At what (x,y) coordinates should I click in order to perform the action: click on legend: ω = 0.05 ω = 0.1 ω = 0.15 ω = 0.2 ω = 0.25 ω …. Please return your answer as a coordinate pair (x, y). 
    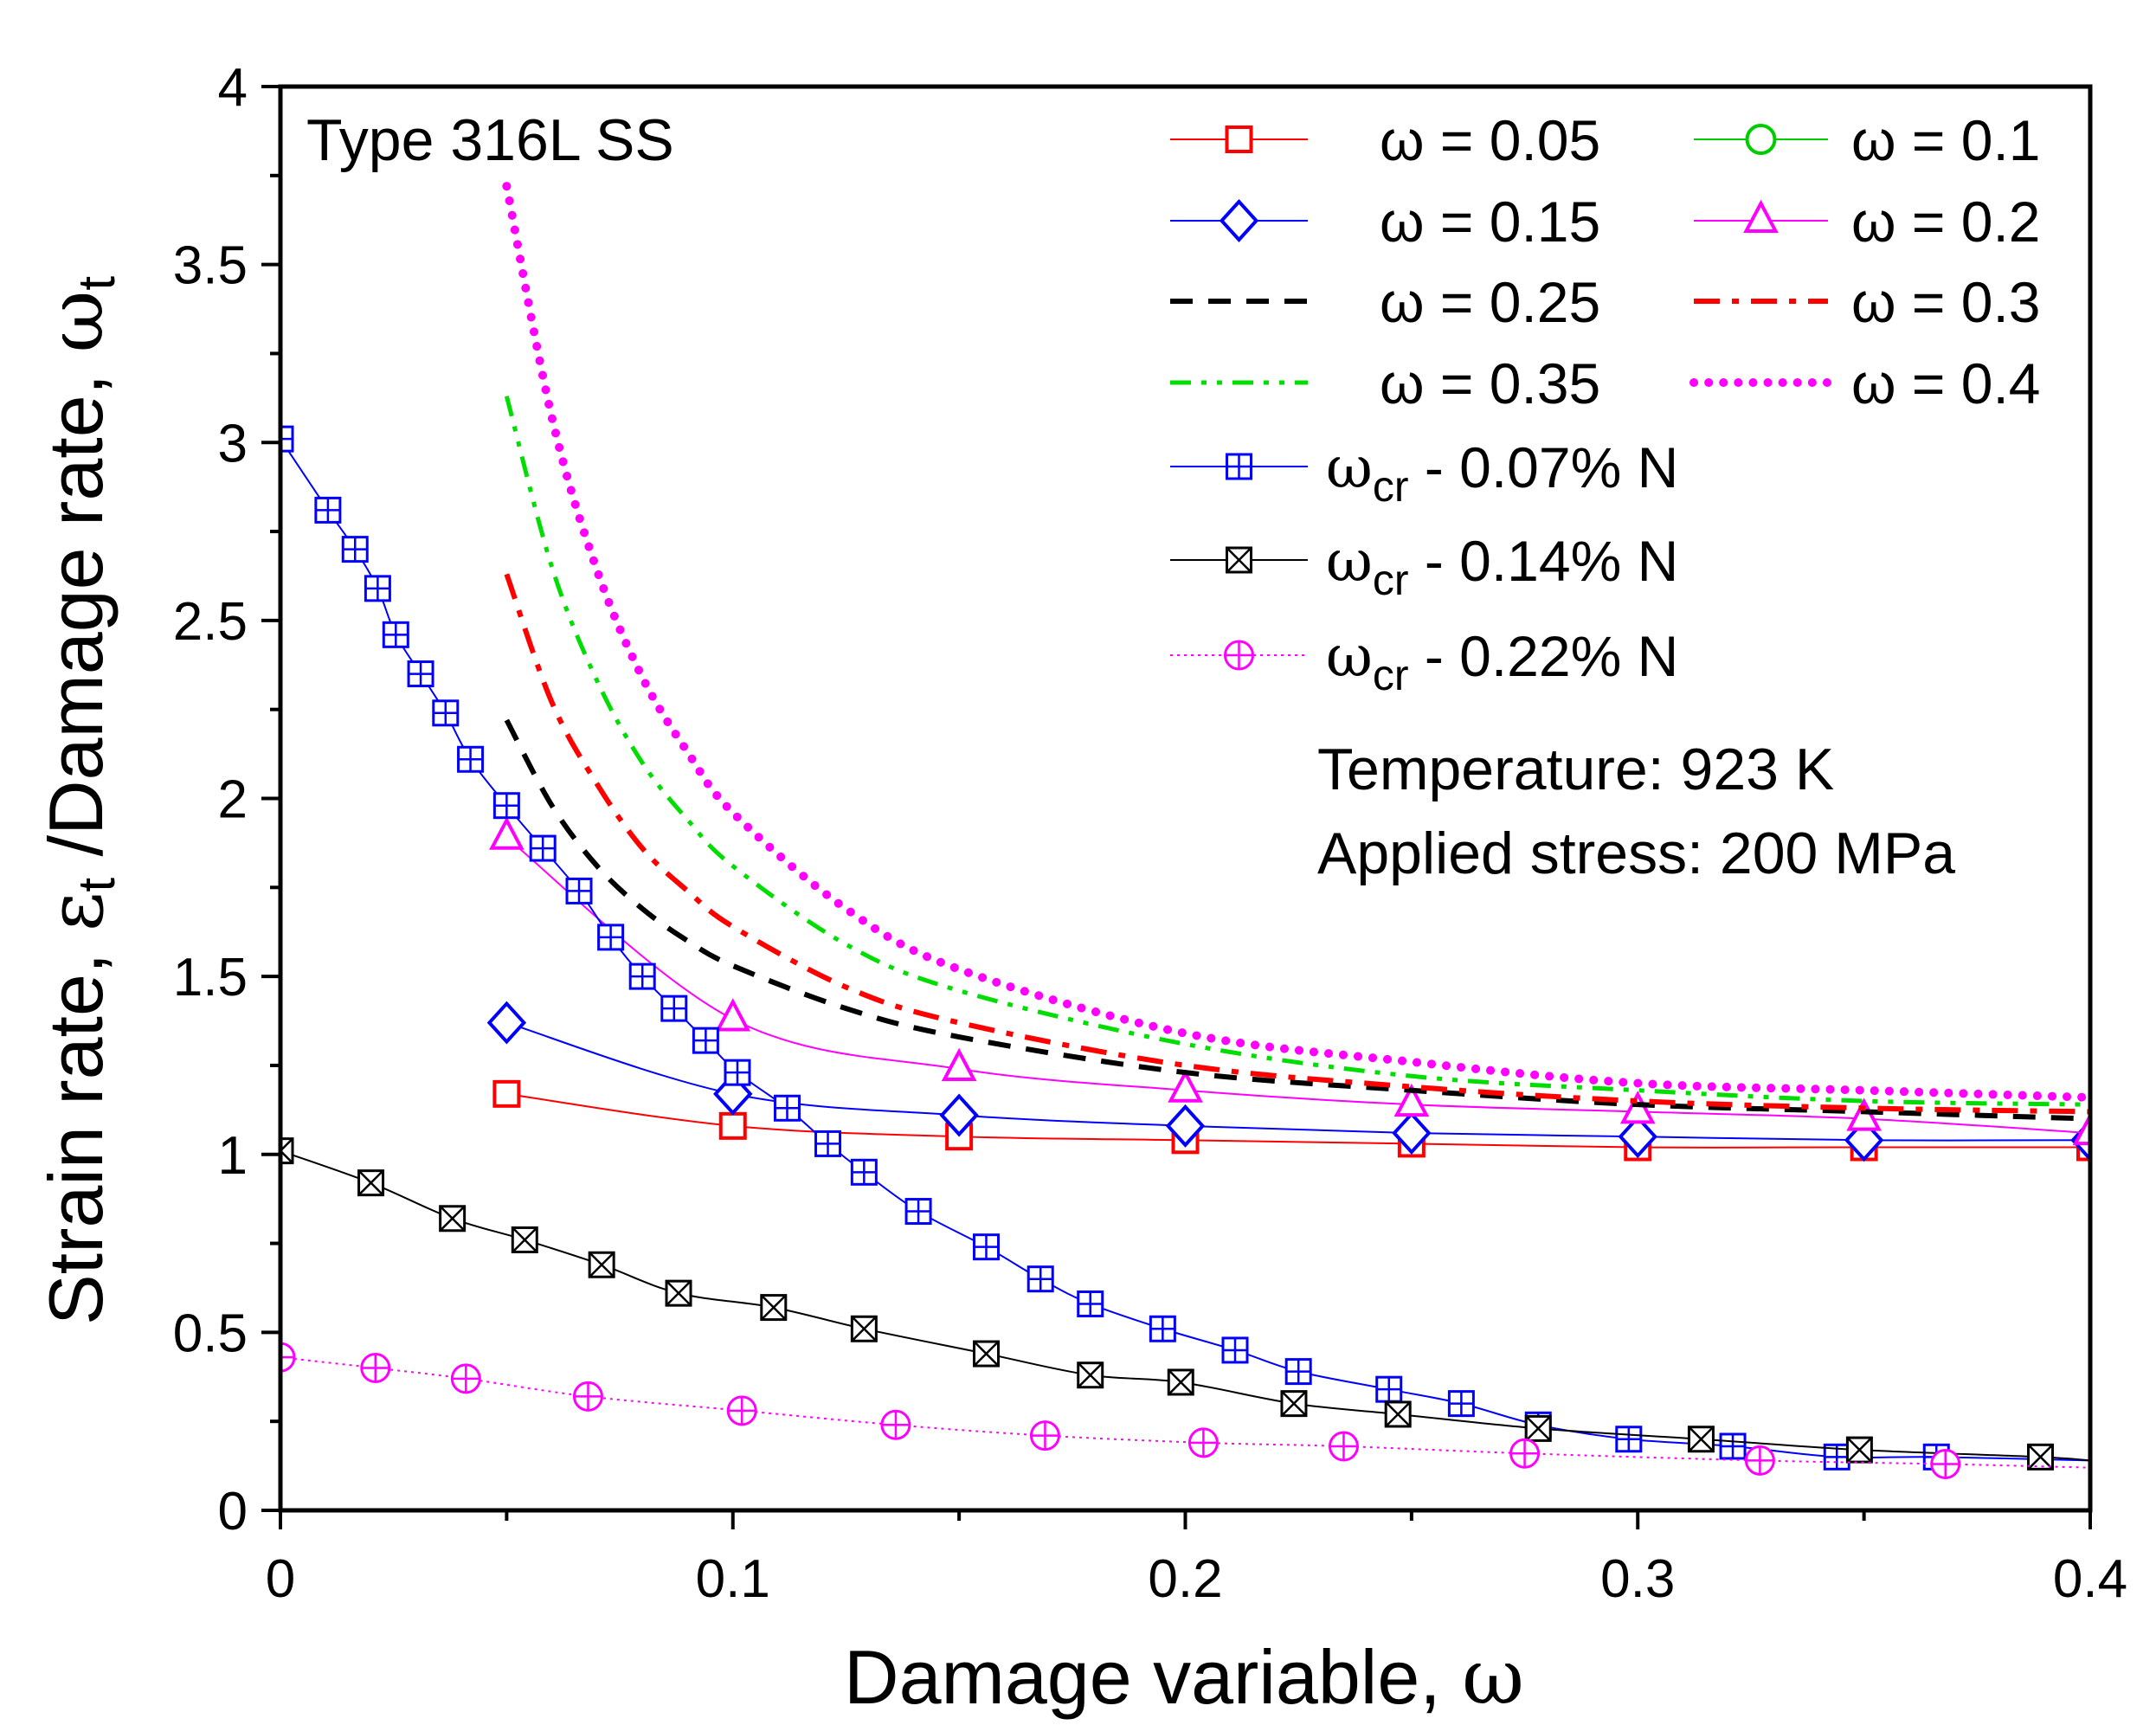
    Looking at the image, I should click on (1605, 403).